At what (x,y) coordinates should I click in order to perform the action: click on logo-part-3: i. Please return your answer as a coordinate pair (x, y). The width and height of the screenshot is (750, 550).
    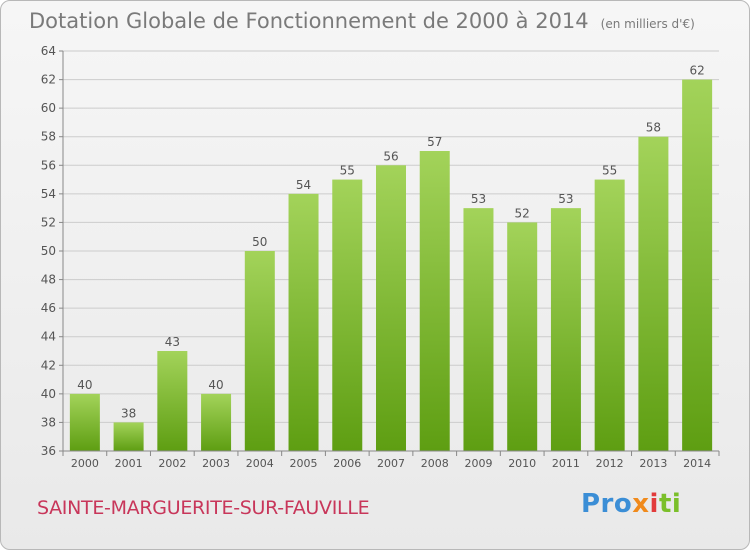
    Looking at the image, I should click on (654, 504).